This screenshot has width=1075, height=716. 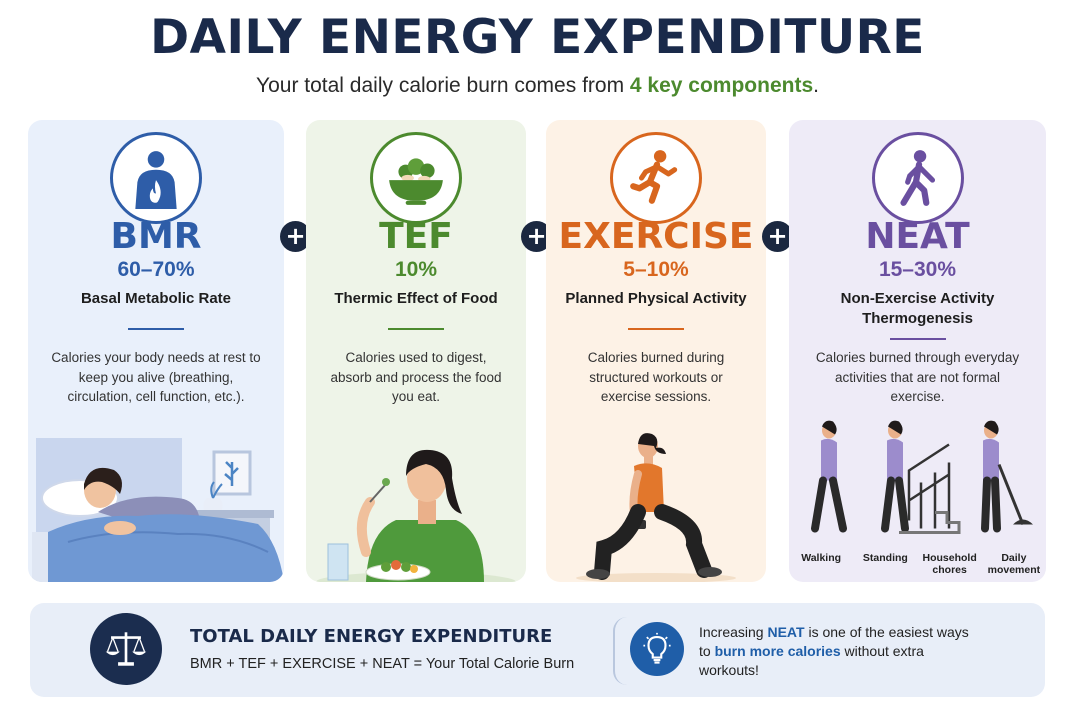 What do you see at coordinates (834, 641) in the screenshot?
I see `tip-text: is one of the easiest ways to` at bounding box center [834, 641].